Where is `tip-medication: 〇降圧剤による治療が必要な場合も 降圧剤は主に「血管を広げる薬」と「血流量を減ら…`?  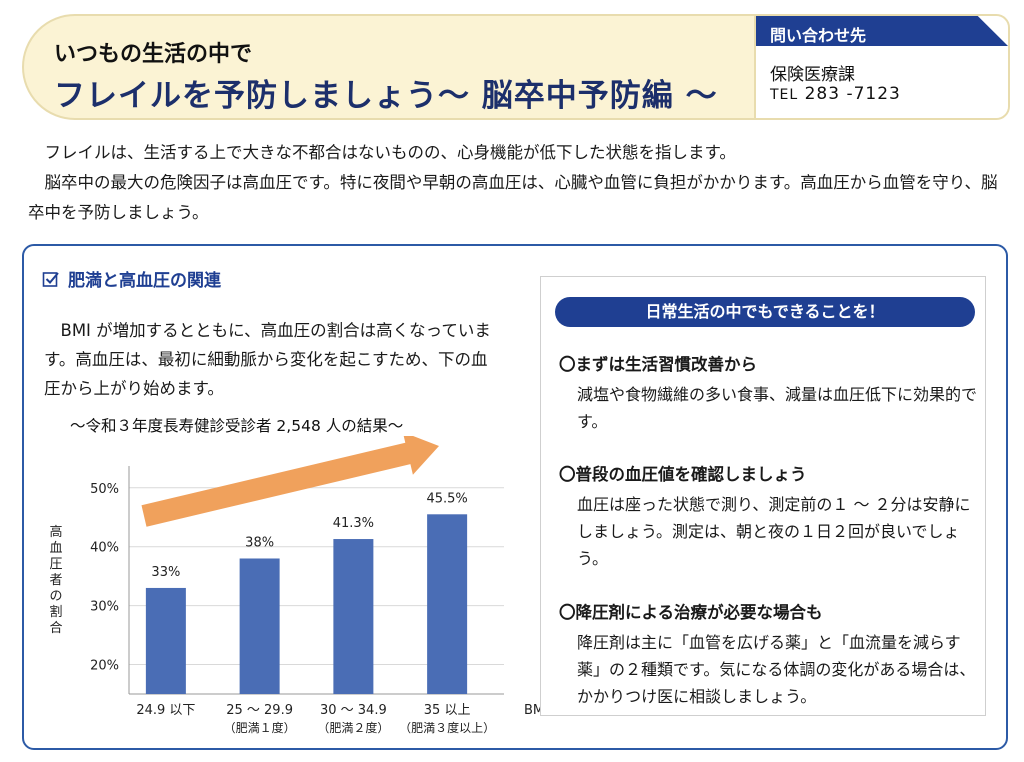 tip-medication: 〇降圧剤による治療が必要な場合も 降圧剤は主に「血管を広げる薬」と「血流量を減ら… is located at coordinates (769, 654).